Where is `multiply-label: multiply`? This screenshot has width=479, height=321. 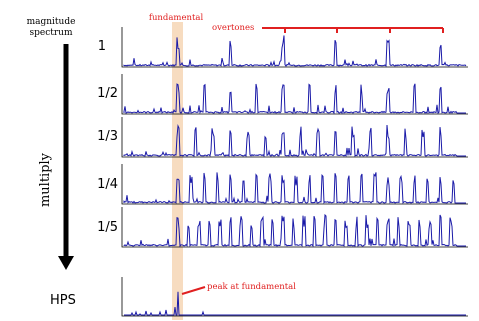 multiply-label: multiply is located at coordinates (45, 179).